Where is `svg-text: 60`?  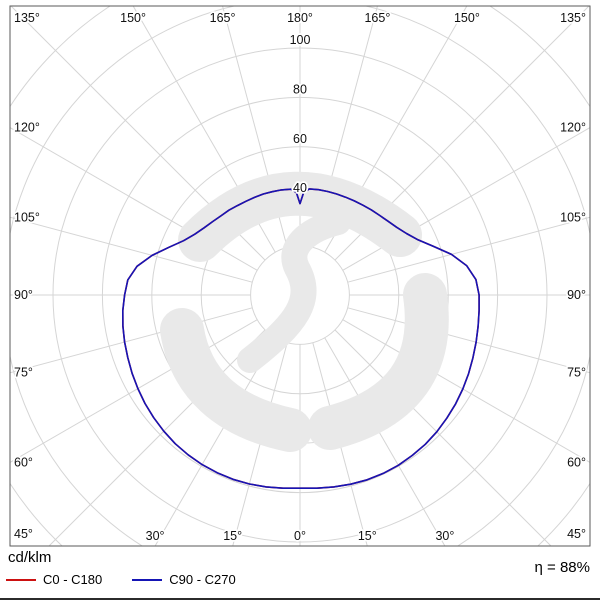
svg-text: 60 is located at coordinates (300, 139).